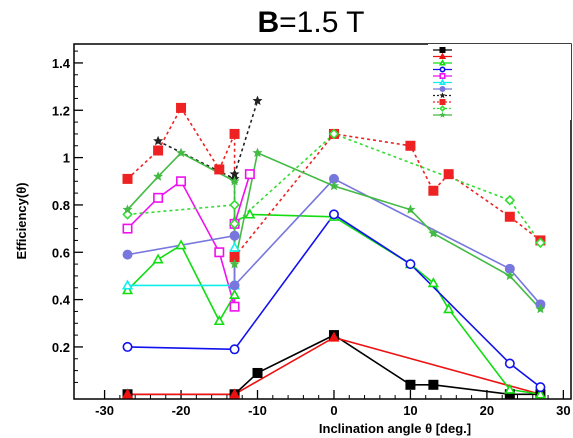  I want to click on x-tick-label: 20, so click(487, 410).